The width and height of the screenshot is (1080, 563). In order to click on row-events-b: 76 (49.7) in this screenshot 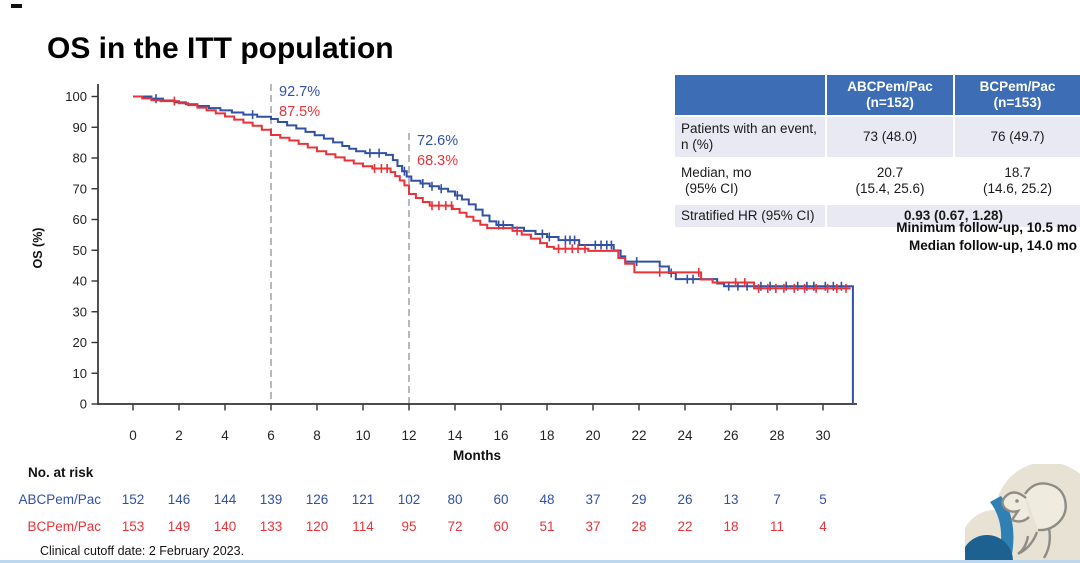, I will do `click(1016, 137)`.